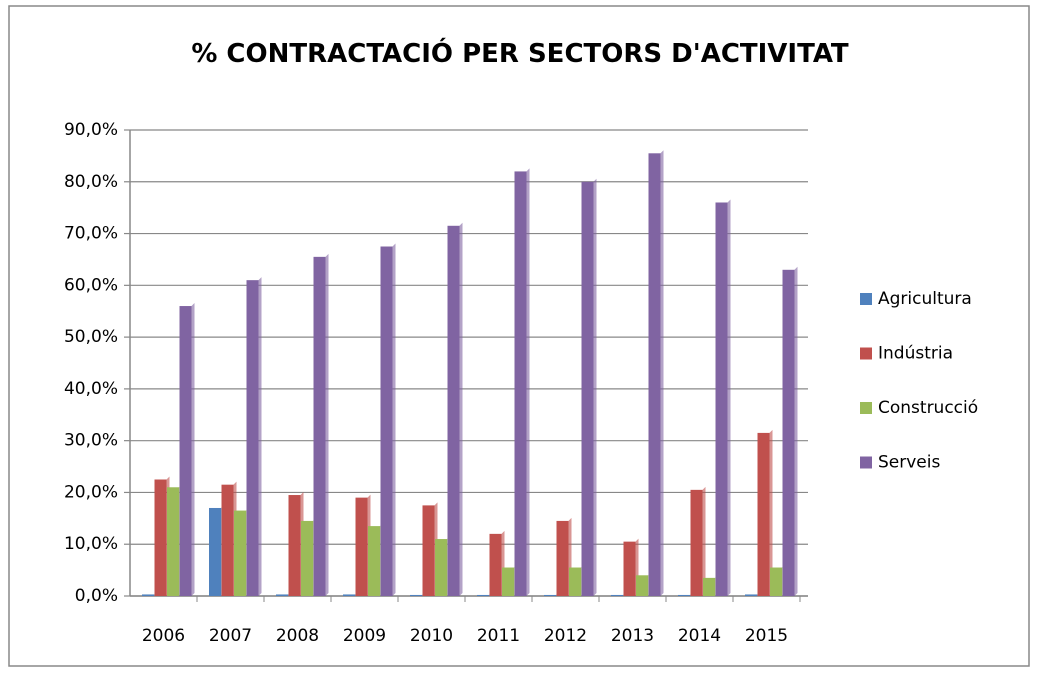  What do you see at coordinates (632, 636) in the screenshot?
I see `x-tick-label: 2013` at bounding box center [632, 636].